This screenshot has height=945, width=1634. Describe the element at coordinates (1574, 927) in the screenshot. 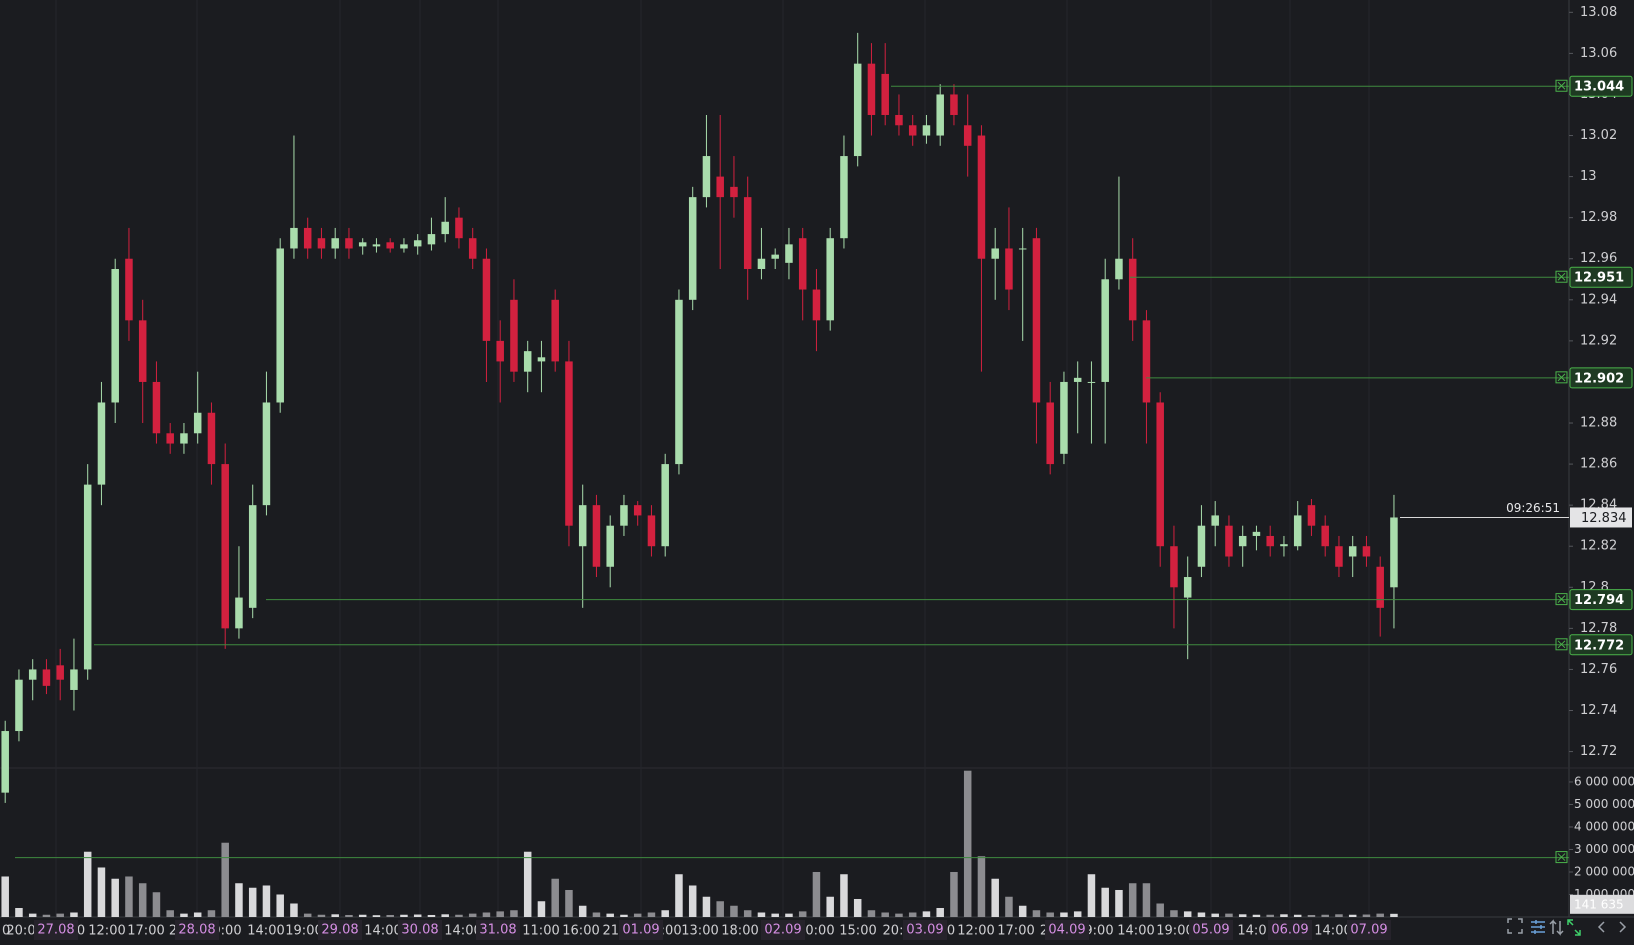

I see `fit-button` at that location.